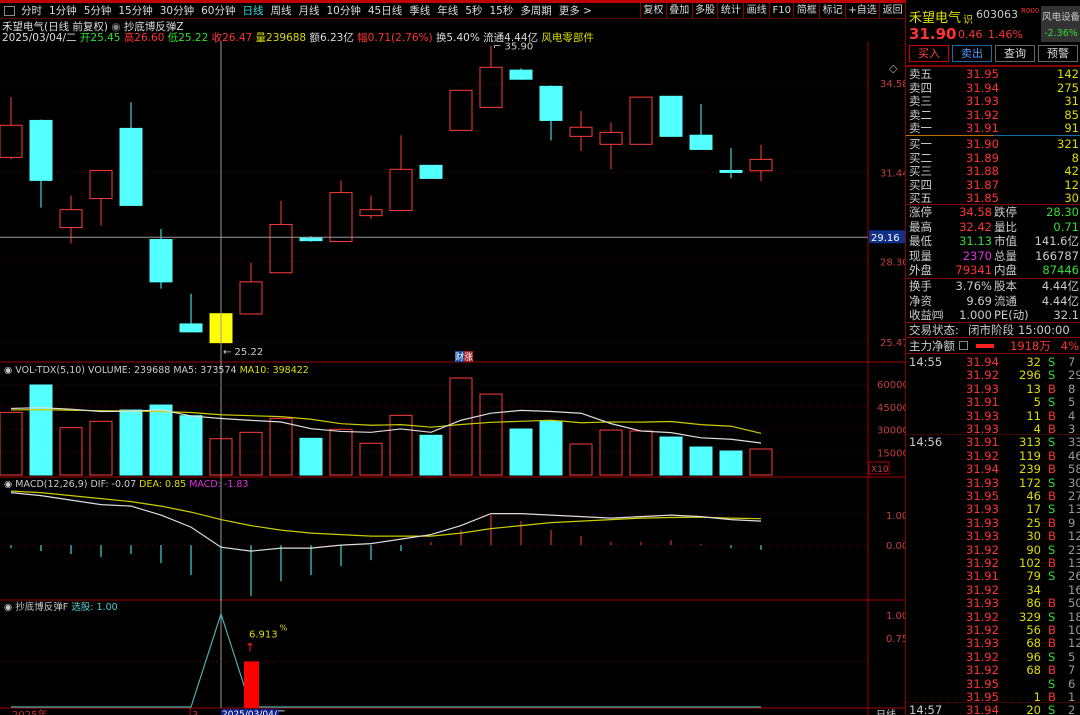 The width and height of the screenshot is (1080, 715). What do you see at coordinates (309, 11) in the screenshot?
I see `period-tab: 月线` at bounding box center [309, 11].